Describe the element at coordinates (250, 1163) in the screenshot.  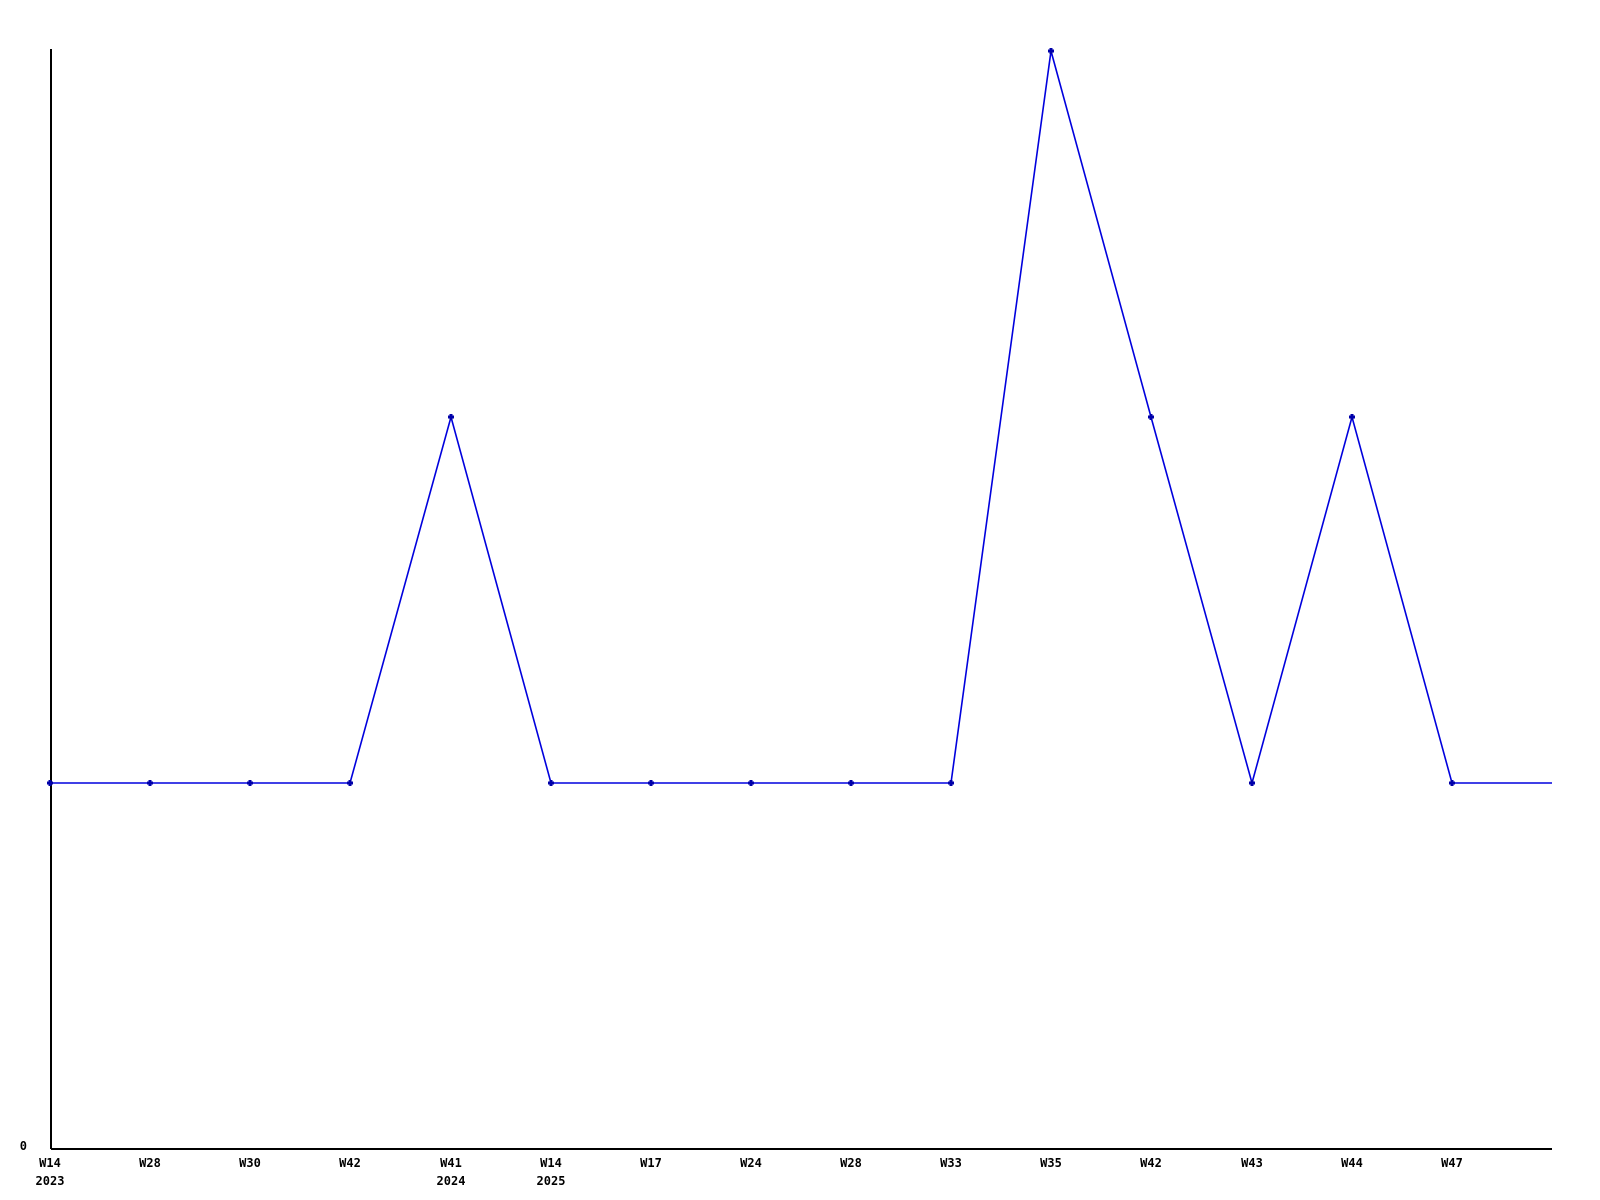
I see `x-tick-label: W30` at that location.